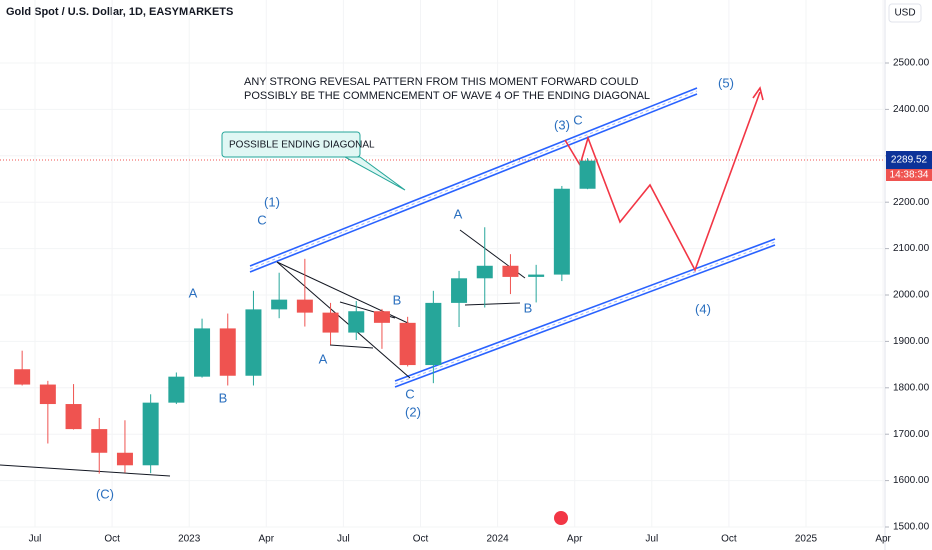  What do you see at coordinates (911, 295) in the screenshot?
I see `y-tick-label: 2000.00` at bounding box center [911, 295].